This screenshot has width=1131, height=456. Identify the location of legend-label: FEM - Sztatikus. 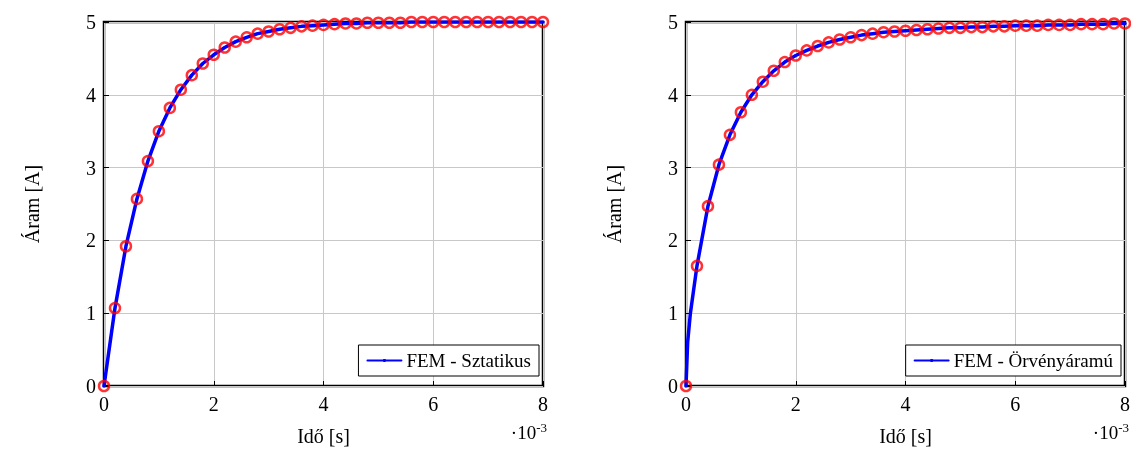
(468, 360).